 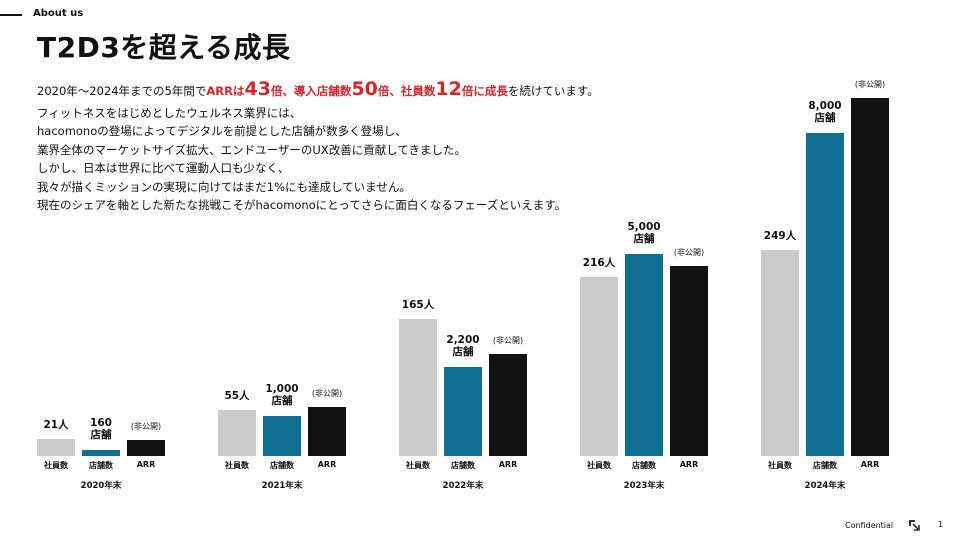 What do you see at coordinates (869, 525) in the screenshot?
I see `confidential-label: Confidential` at bounding box center [869, 525].